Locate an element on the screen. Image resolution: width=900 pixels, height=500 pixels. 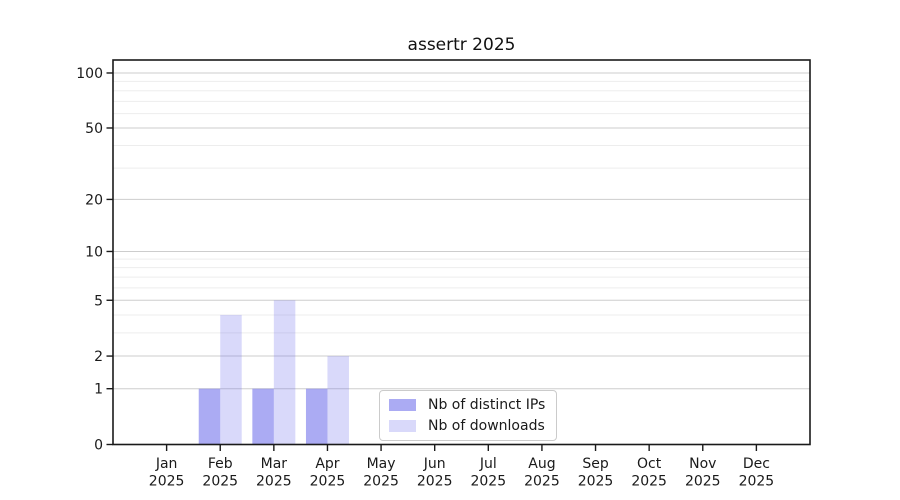
bar-downloads-apr is located at coordinates (338, 400).